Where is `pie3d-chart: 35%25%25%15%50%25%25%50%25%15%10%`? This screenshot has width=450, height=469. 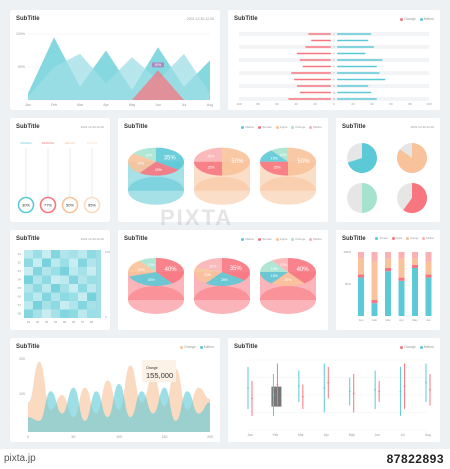 pie3d-chart: 35%25%25%15%50%25%25%50%25%15%10% is located at coordinates (222, 176).